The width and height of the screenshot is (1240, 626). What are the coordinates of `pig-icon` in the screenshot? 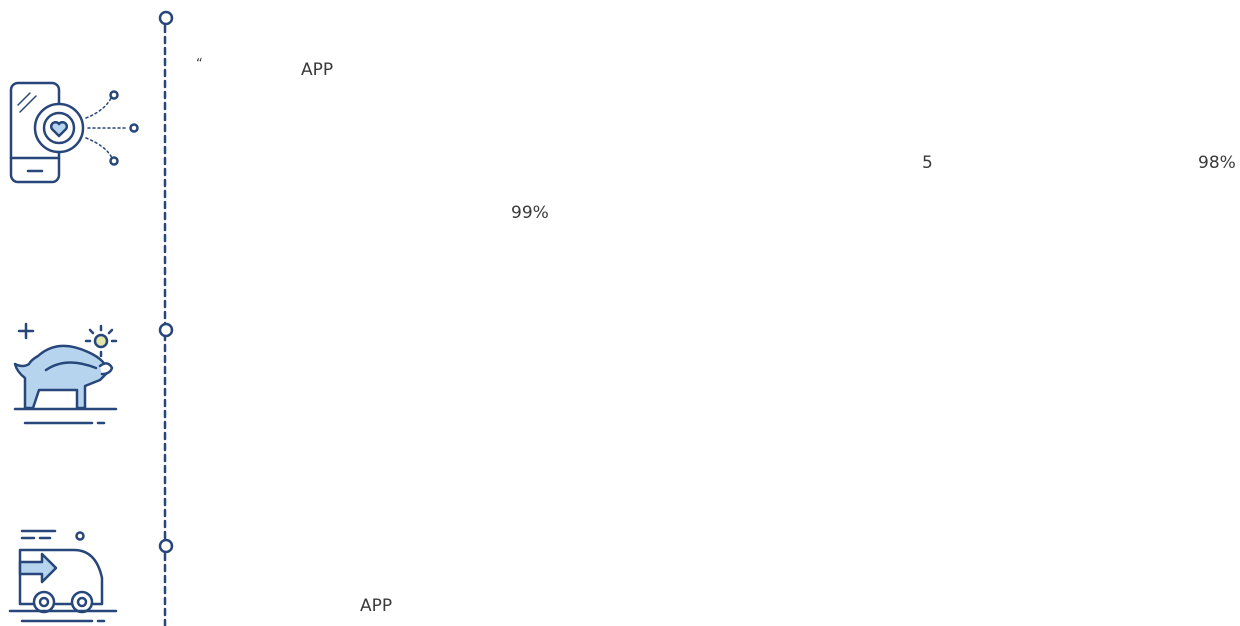 It's located at (65, 373).